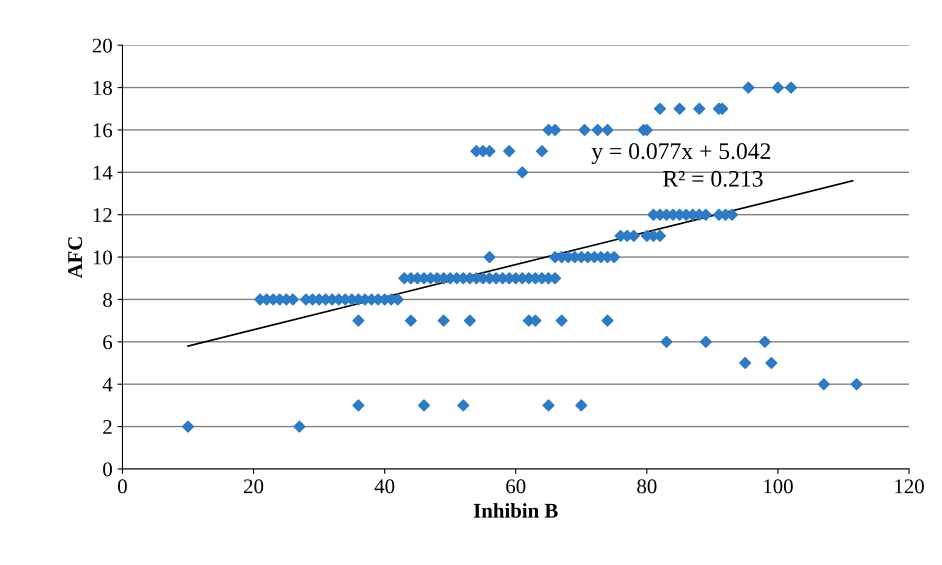 This screenshot has width=942, height=565. What do you see at coordinates (107, 469) in the screenshot?
I see `y-tick-label: 0` at bounding box center [107, 469].